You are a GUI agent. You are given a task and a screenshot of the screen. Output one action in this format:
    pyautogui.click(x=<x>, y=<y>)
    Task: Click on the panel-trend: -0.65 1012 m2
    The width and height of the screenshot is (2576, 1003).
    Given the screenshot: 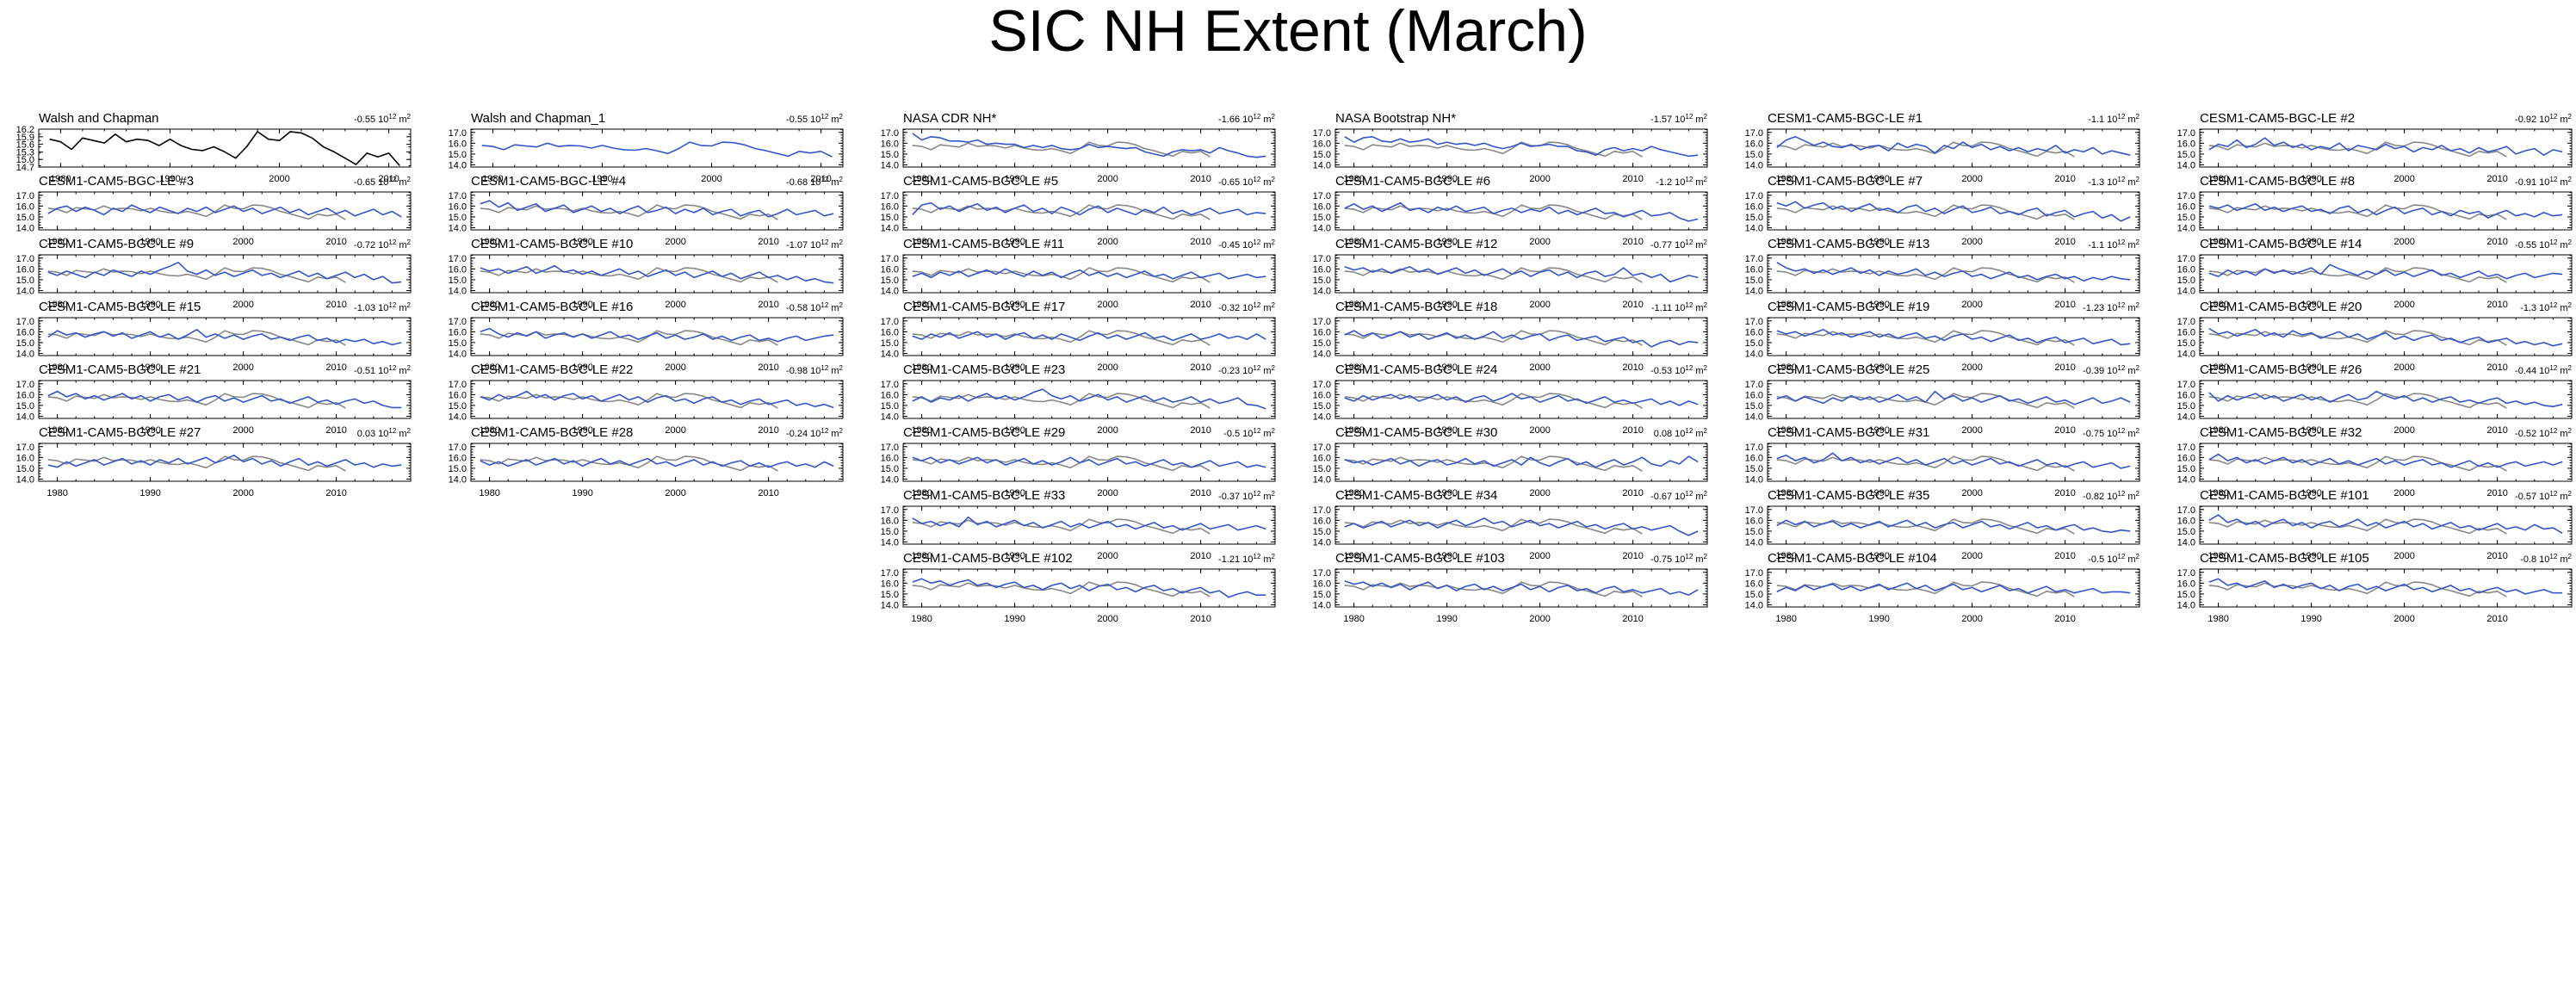 What is the action you would take?
    pyautogui.click(x=383, y=182)
    